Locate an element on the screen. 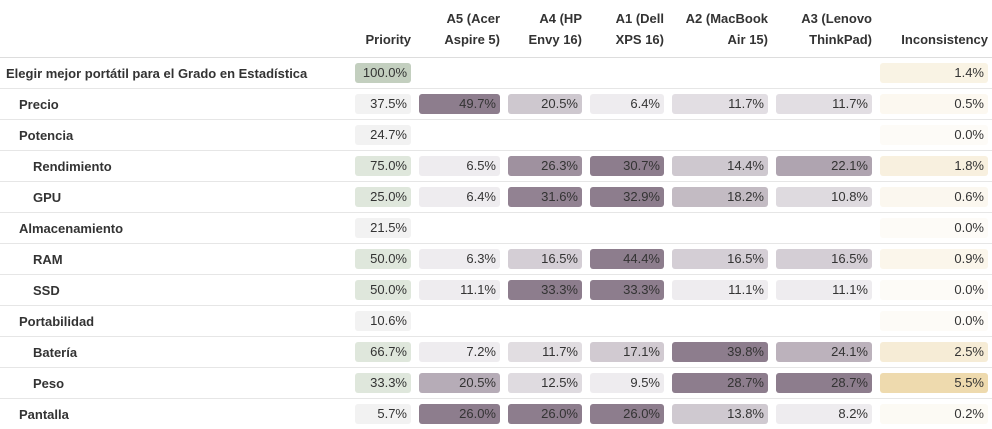  priority-value: 24.7% is located at coordinates (383, 135).